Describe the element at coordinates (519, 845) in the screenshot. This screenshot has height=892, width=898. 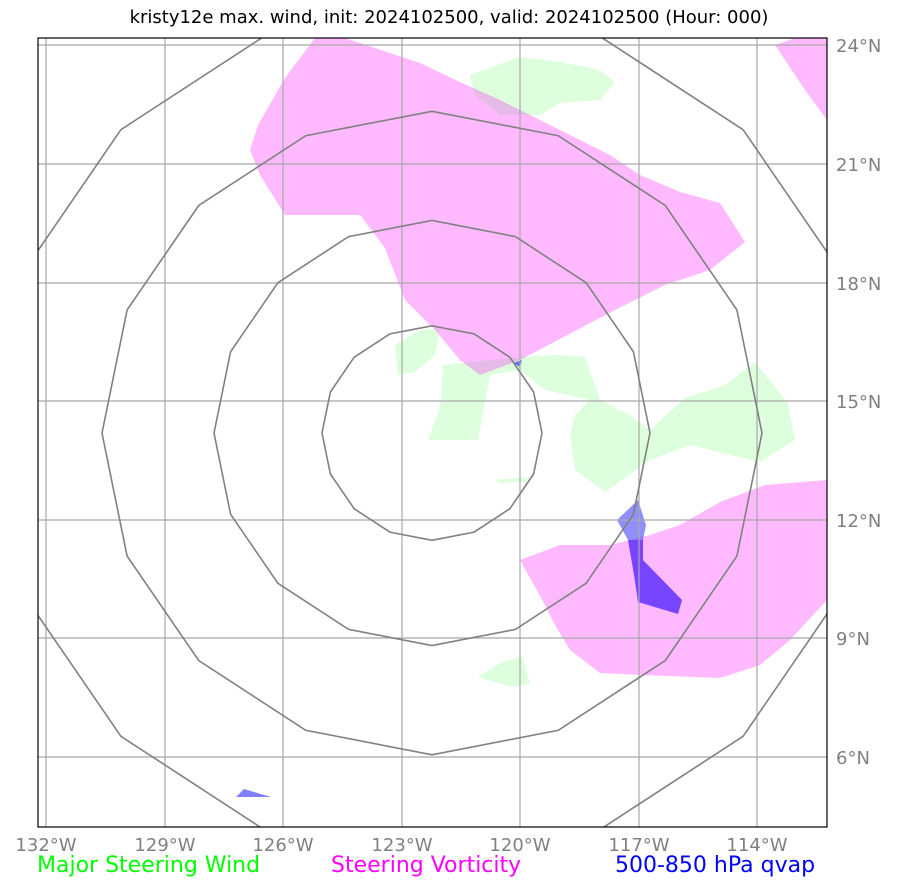
I see `lon-label: 120°W` at that location.